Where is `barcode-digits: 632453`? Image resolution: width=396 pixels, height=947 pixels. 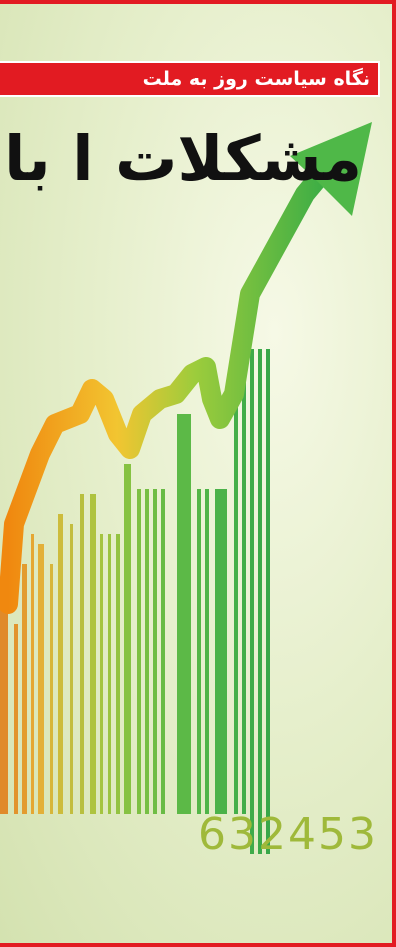 barcode-digits: 632453 is located at coordinates (288, 834).